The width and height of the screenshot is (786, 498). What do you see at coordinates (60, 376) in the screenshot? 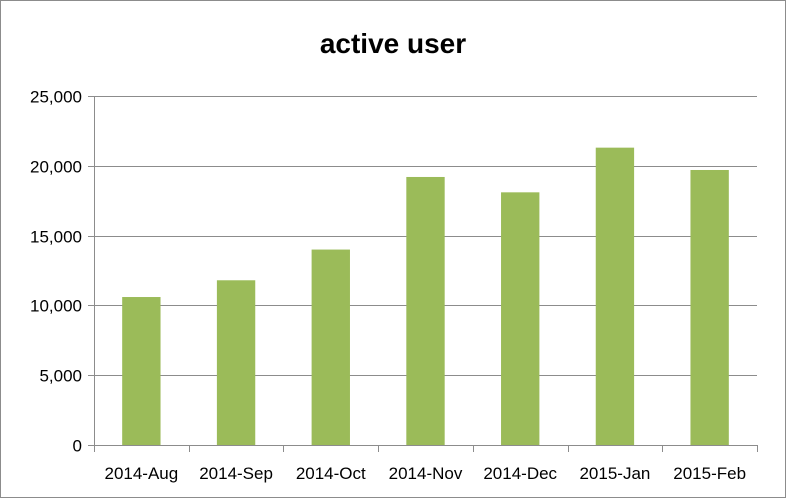
I see `y-tick-label: 5,000` at bounding box center [60, 376].